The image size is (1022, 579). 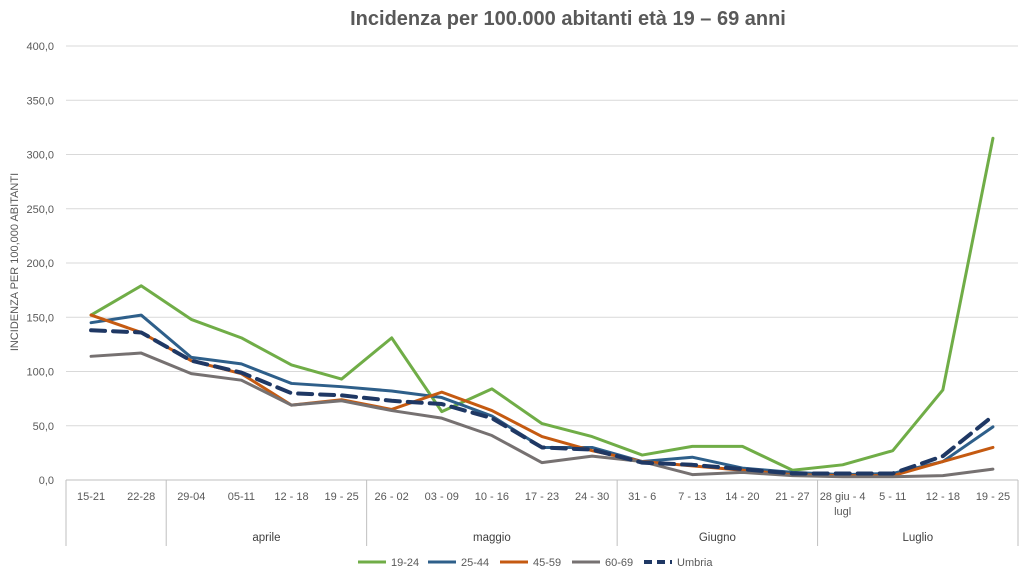 I want to click on x-tick-label: 5 - 11, so click(x=892, y=497).